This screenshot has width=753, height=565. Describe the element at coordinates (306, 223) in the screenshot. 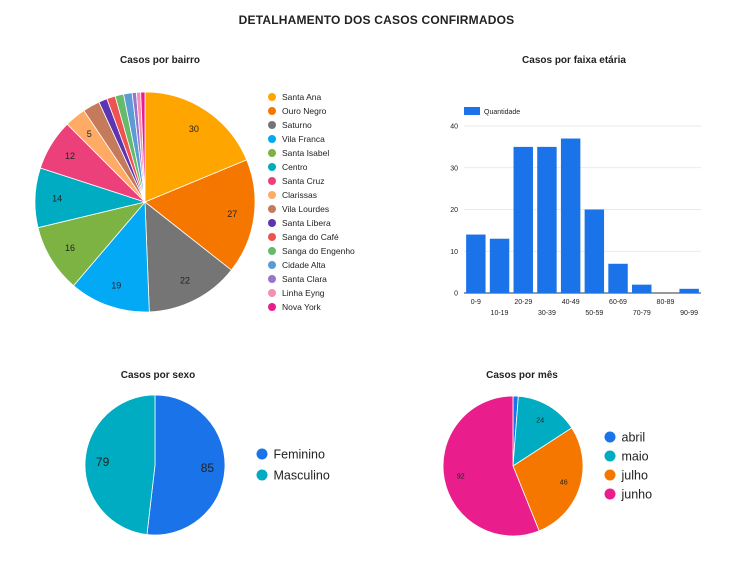

I see `legend-entry-santa-libera: Santa Líbera` at that location.